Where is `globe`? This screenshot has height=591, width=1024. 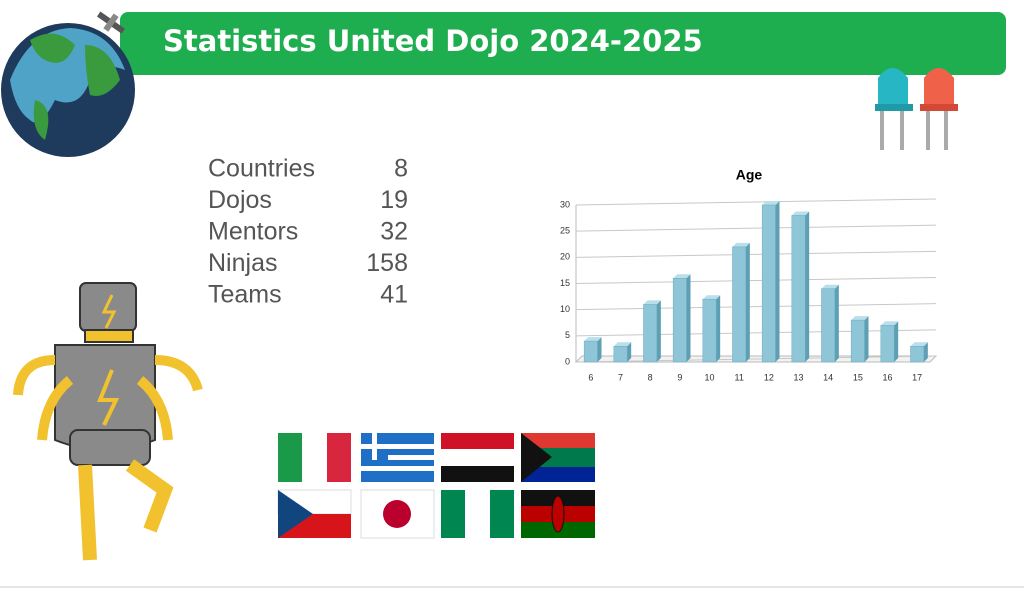
globe is located at coordinates (68, 84).